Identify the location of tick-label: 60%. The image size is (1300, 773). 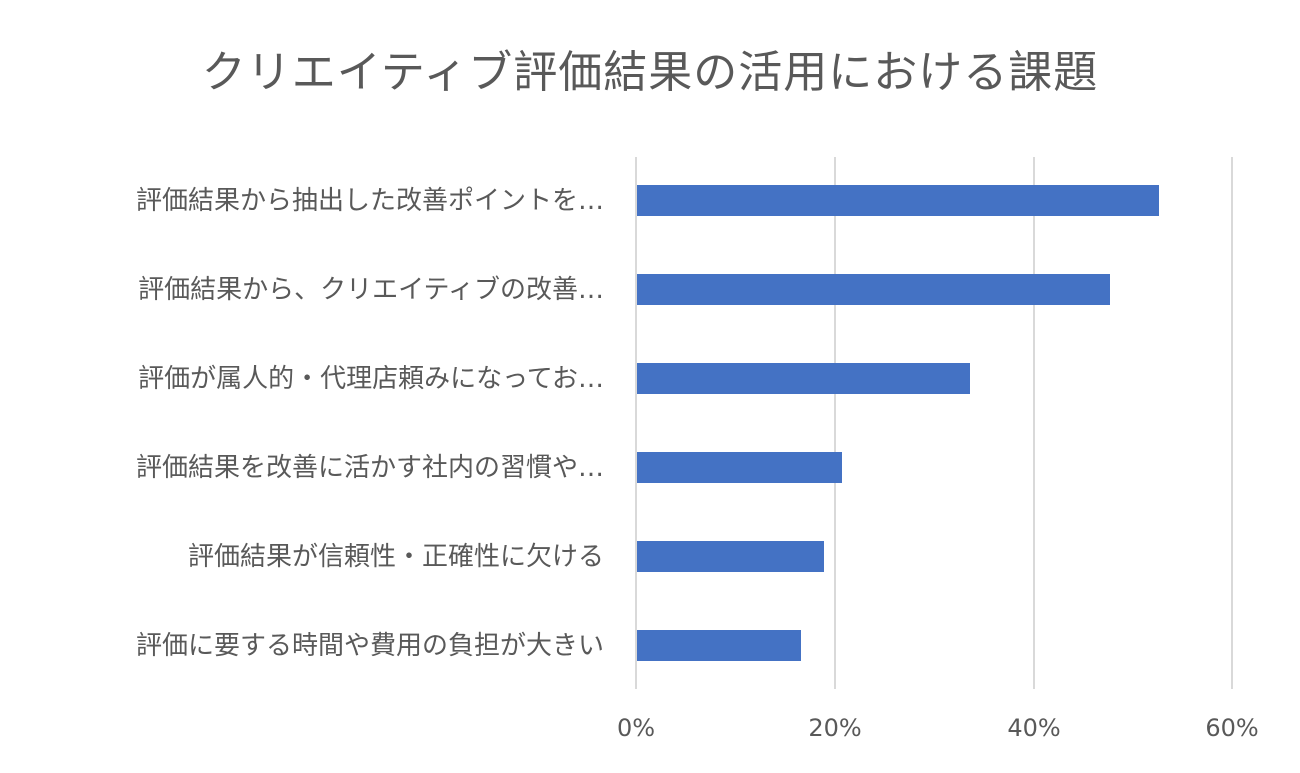
(1232, 728).